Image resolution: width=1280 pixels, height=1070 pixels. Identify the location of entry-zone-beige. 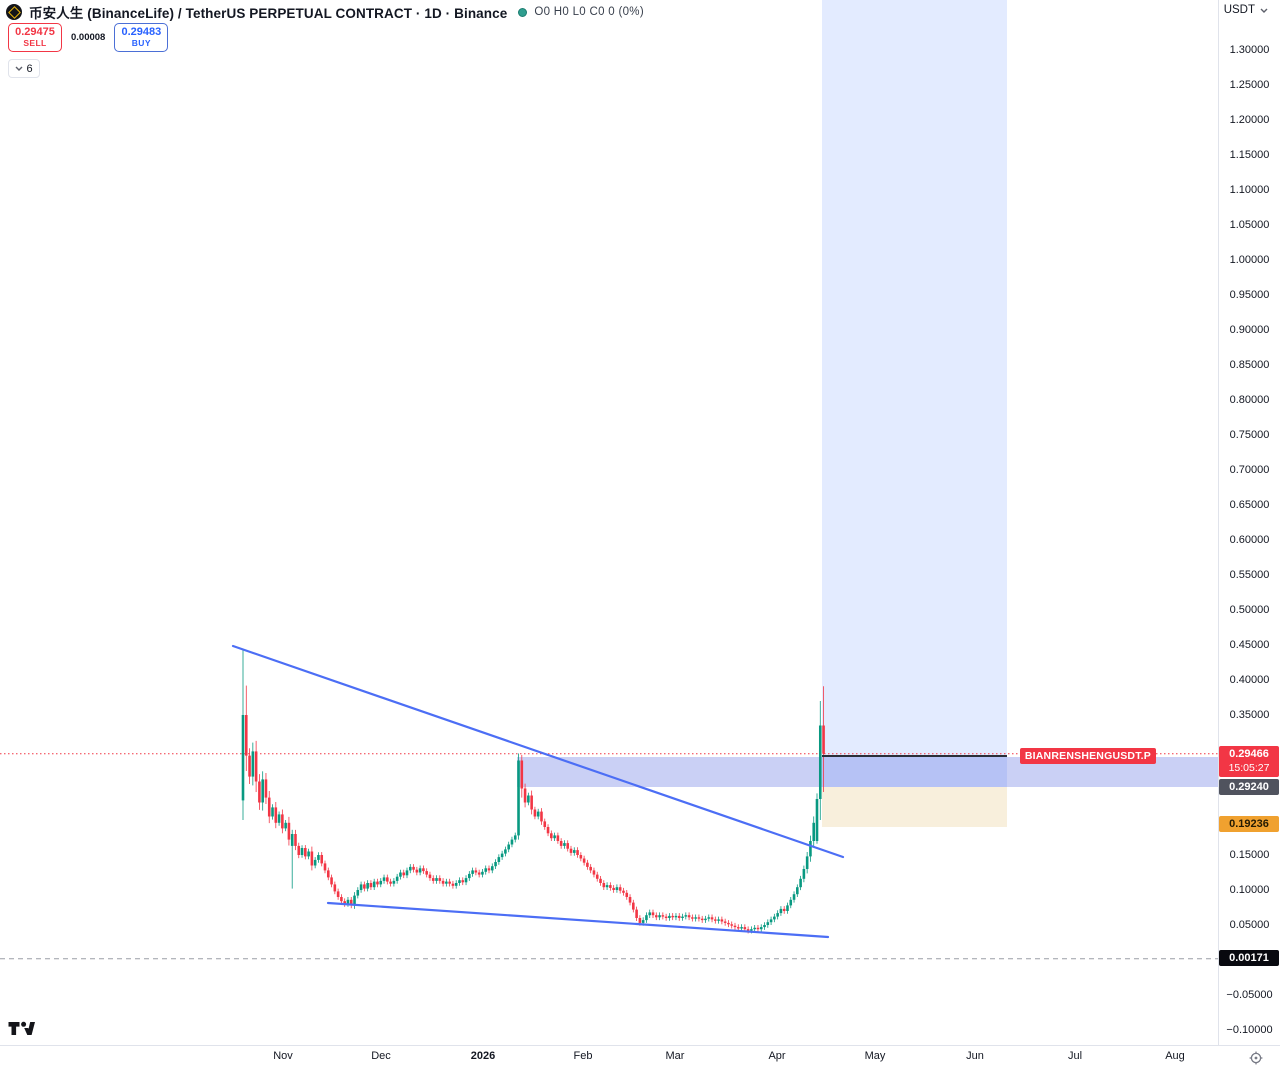
(914, 807).